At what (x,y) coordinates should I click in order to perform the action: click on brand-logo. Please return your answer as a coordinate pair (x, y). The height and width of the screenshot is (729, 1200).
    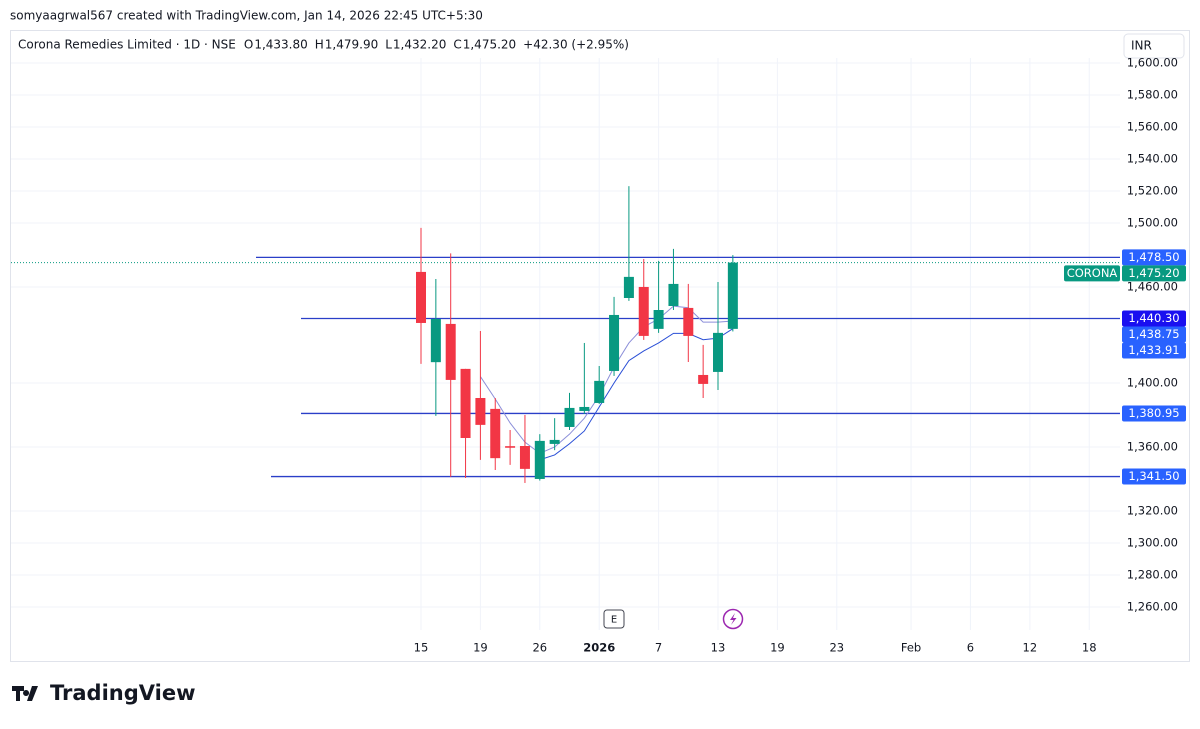
    Looking at the image, I should click on (25, 693).